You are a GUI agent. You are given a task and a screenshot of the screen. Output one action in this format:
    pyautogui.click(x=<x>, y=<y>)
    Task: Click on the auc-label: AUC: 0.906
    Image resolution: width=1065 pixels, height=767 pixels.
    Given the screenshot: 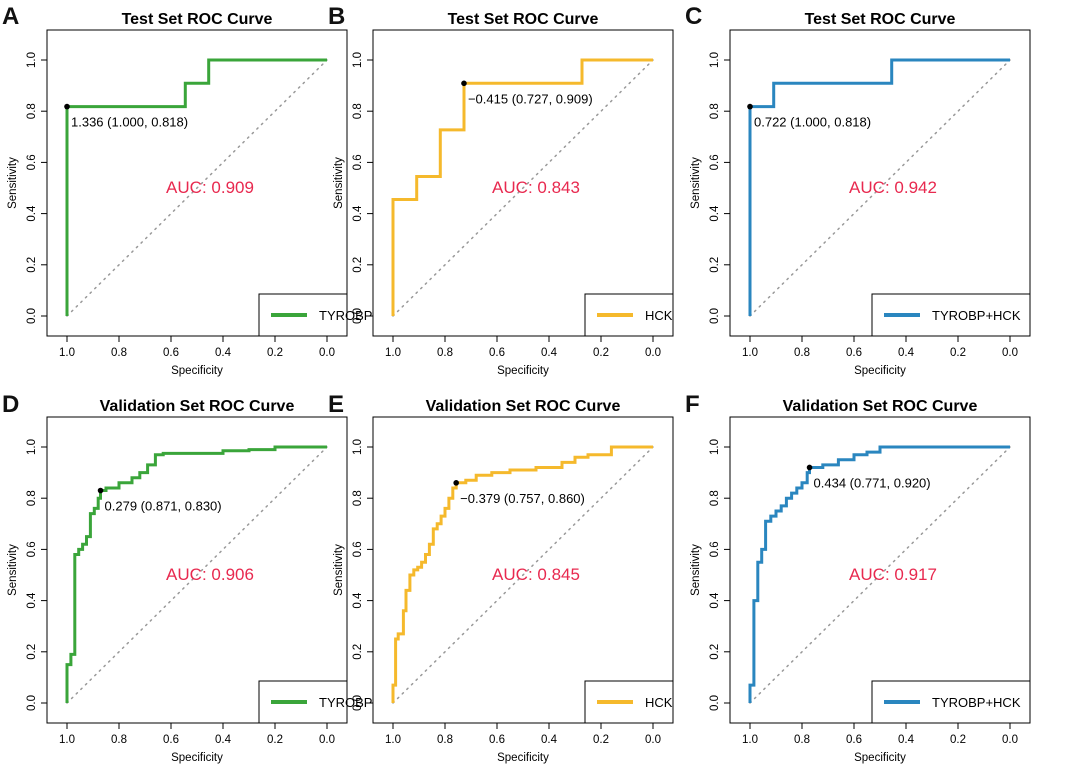 What is the action you would take?
    pyautogui.click(x=210, y=574)
    